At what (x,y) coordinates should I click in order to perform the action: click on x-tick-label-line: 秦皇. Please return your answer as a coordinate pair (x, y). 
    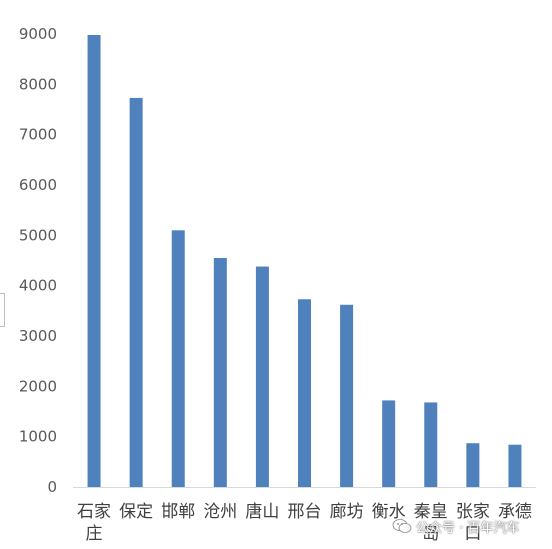
    Looking at the image, I should click on (431, 512).